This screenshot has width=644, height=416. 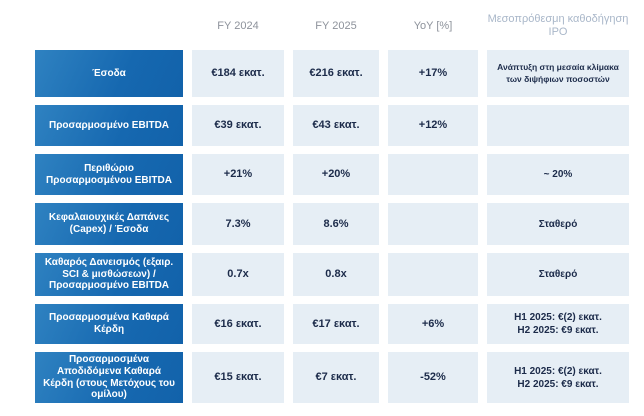 I want to click on column-header-fy2024: FY 2024, so click(x=238, y=25).